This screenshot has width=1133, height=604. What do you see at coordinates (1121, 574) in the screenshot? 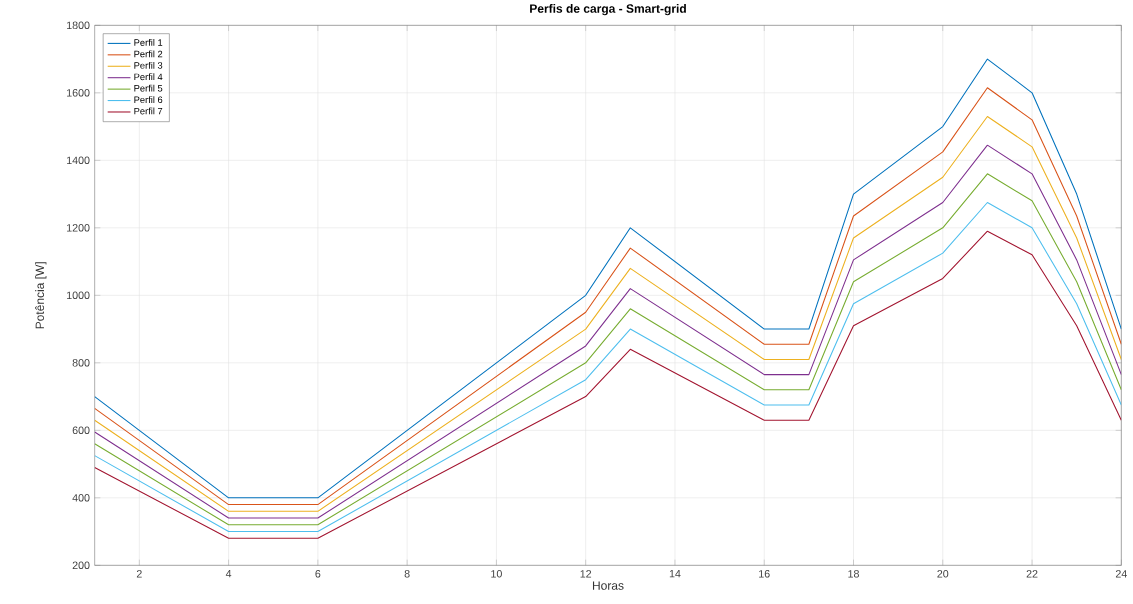
I see `x-tick-label: 24` at bounding box center [1121, 574].